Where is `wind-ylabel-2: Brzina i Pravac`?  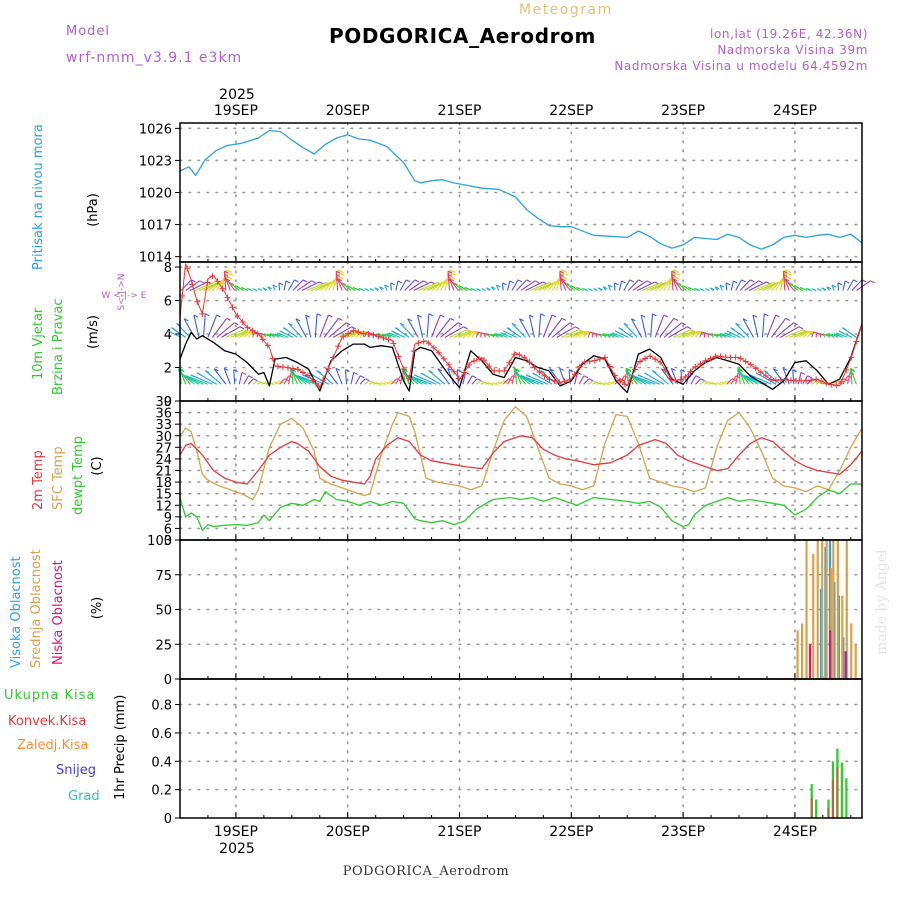
wind-ylabel-2: Brzina i Pravac is located at coordinates (58, 346).